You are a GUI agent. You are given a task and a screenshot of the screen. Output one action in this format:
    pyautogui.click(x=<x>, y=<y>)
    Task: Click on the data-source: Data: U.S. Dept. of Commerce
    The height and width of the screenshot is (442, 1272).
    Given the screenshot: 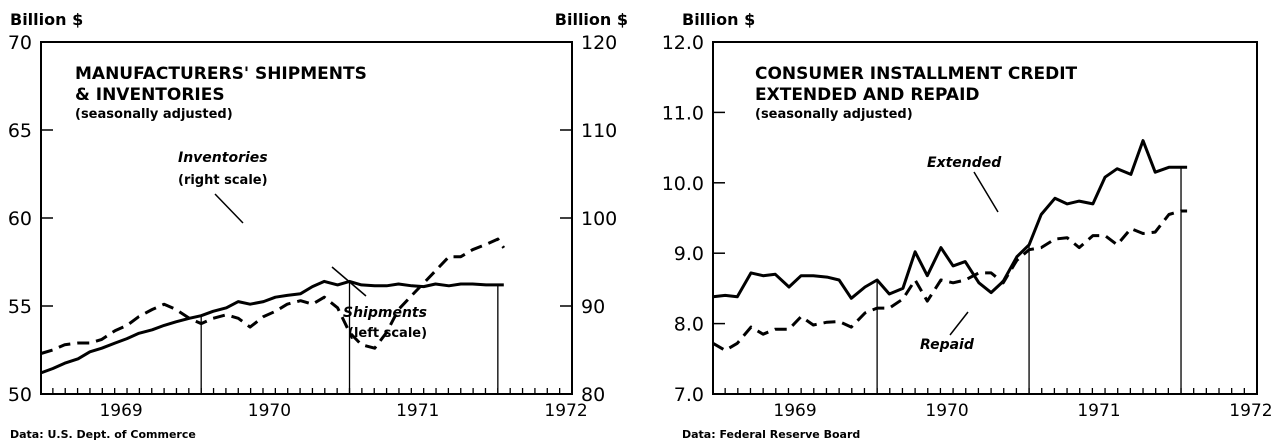 What is the action you would take?
    pyautogui.click(x=103, y=434)
    